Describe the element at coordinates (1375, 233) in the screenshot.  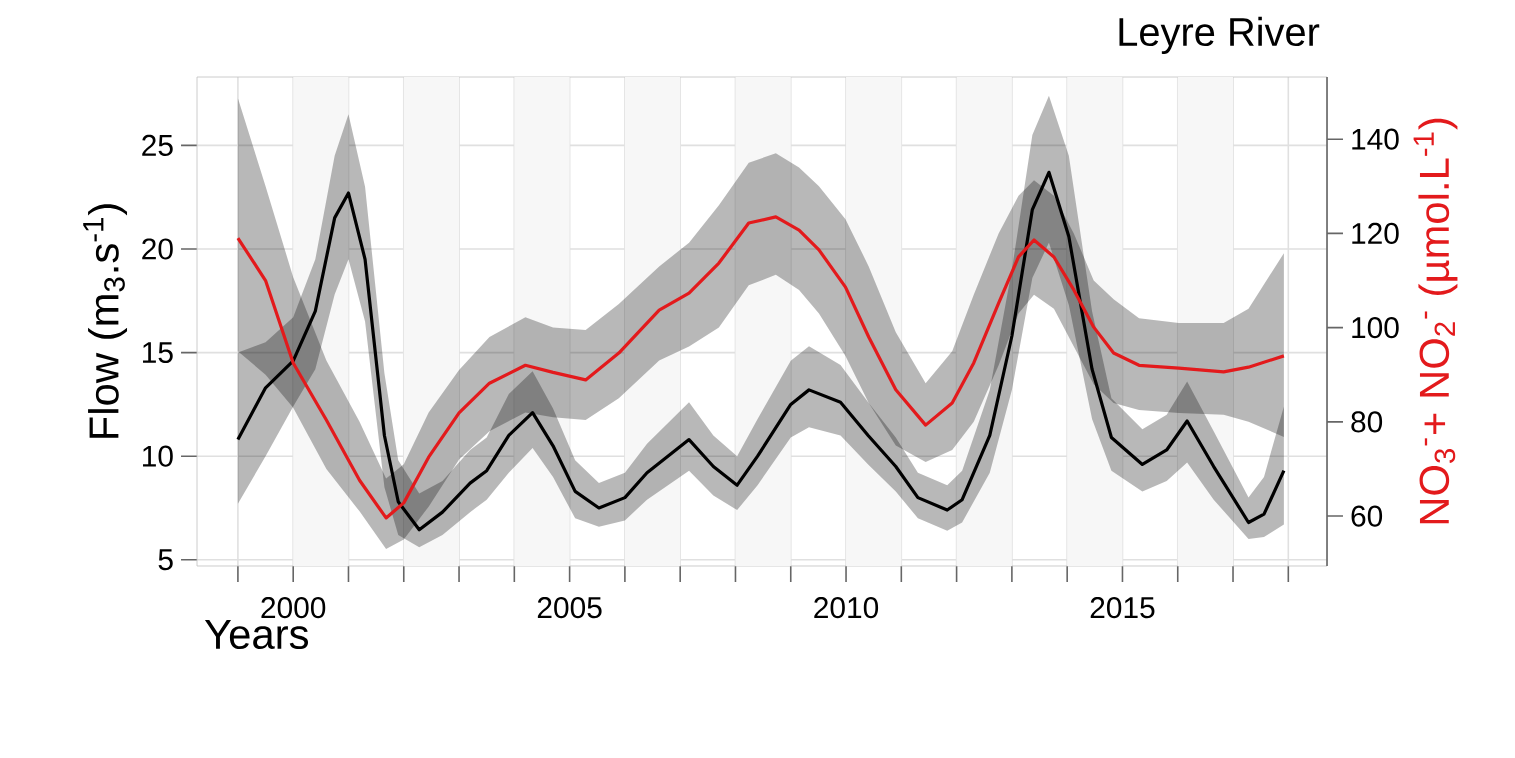
I see `y2-tick-label: 120` at that location.